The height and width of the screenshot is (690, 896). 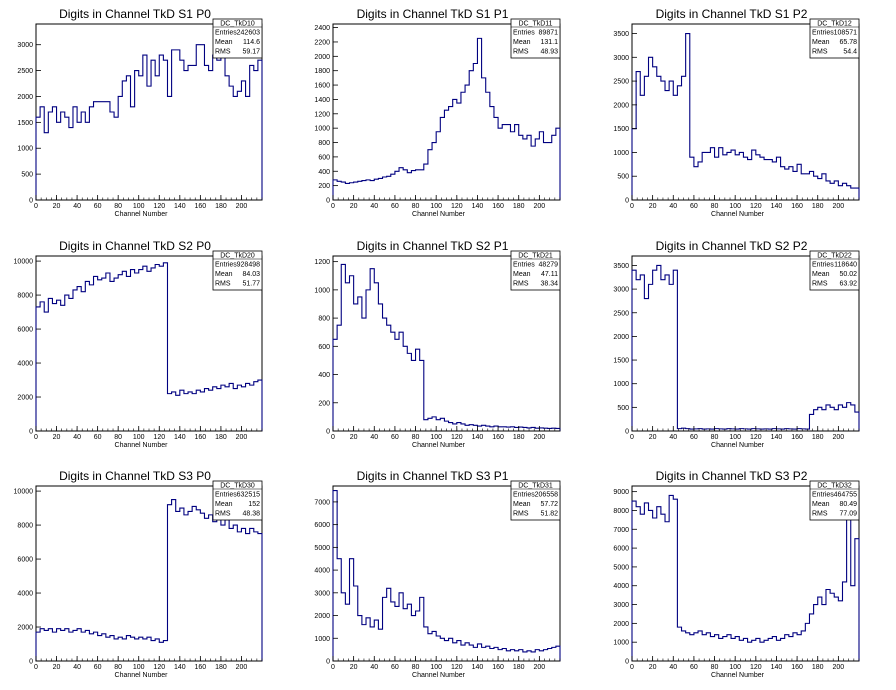 I want to click on stats-value-entries: 118640, so click(x=845, y=265).